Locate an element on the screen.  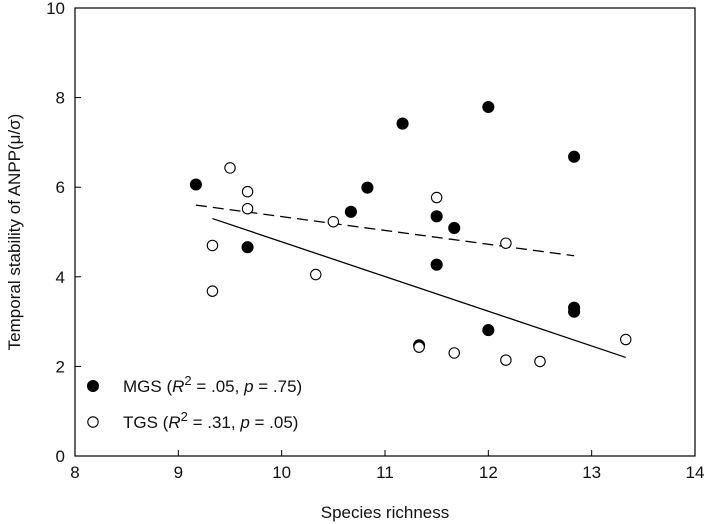
x-axis-title: Species richness is located at coordinates (385, 512).